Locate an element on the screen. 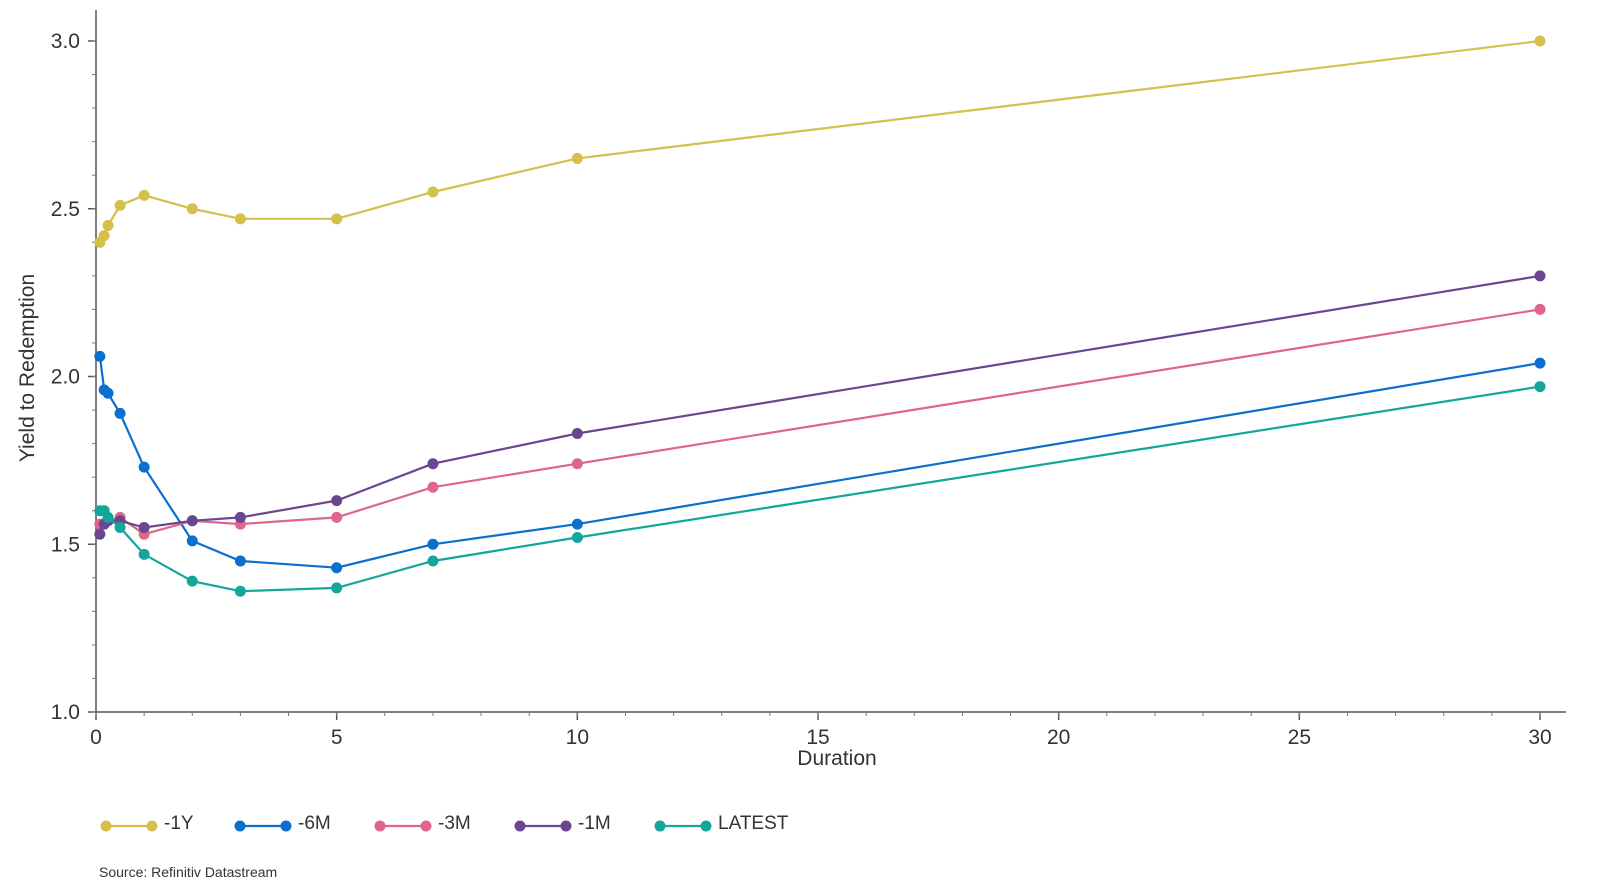 Image resolution: width=1606 pixels, height=884 pixels. legend-item-latest: LATEST is located at coordinates (721, 823).